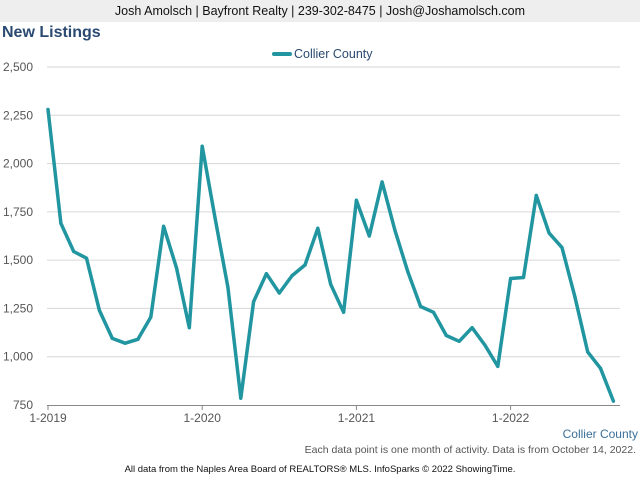 The height and width of the screenshot is (480, 640). What do you see at coordinates (333, 54) in the screenshot?
I see `legend-label: Collier County` at bounding box center [333, 54].